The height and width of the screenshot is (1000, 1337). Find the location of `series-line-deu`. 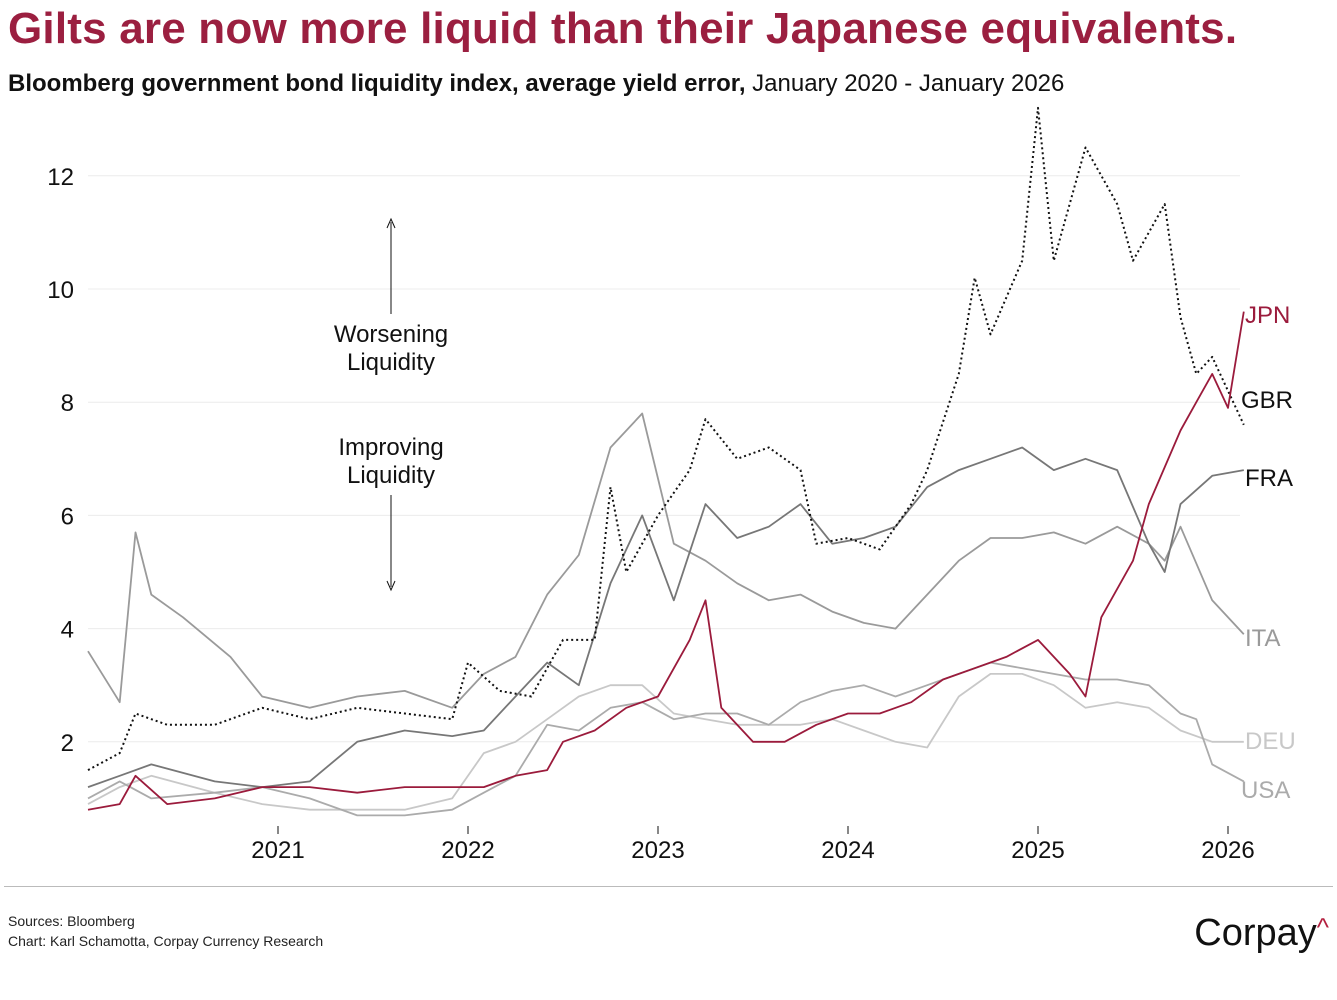

series-line-deu is located at coordinates (665, 742).